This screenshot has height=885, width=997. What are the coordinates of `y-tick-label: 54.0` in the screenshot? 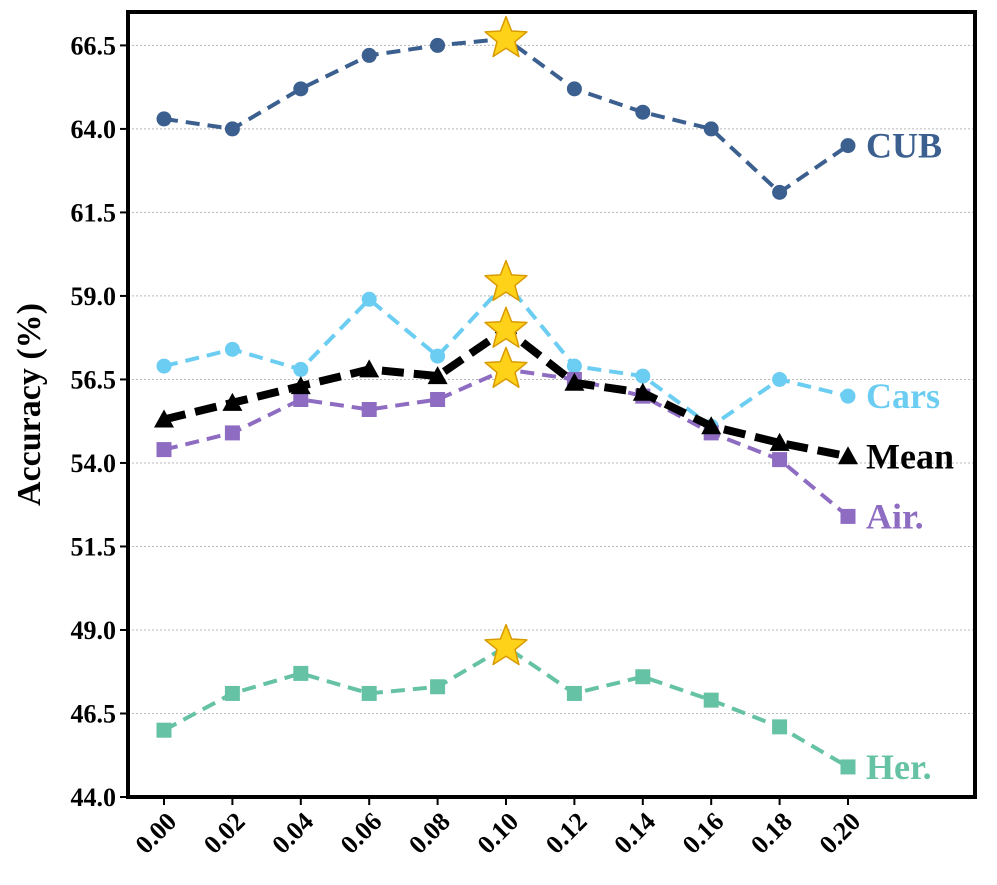 It's located at (94, 463).